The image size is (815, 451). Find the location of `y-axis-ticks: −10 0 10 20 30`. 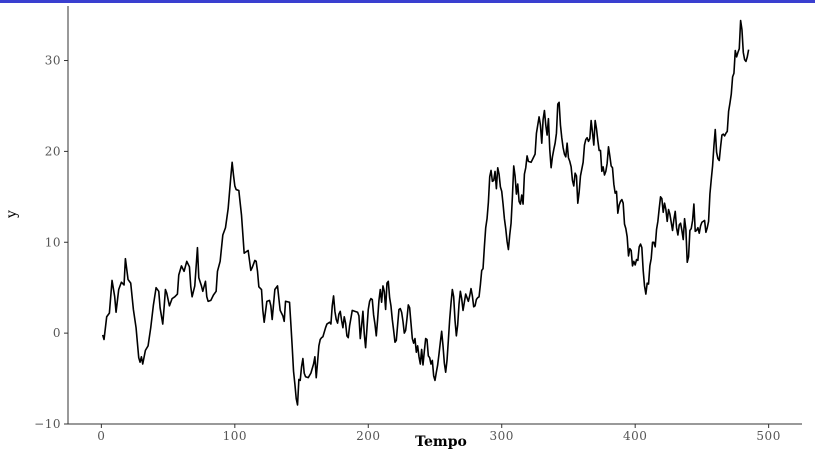

y-axis-ticks: −10 0 10 20 30 is located at coordinates (51, 242).